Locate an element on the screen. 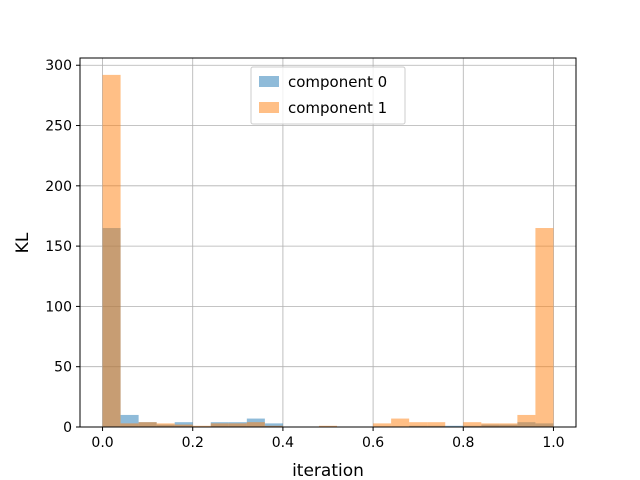 This screenshot has height=480, width=640. y-axis-ticks: 0 50 100 150 200 250 300 is located at coordinates (62, 247).